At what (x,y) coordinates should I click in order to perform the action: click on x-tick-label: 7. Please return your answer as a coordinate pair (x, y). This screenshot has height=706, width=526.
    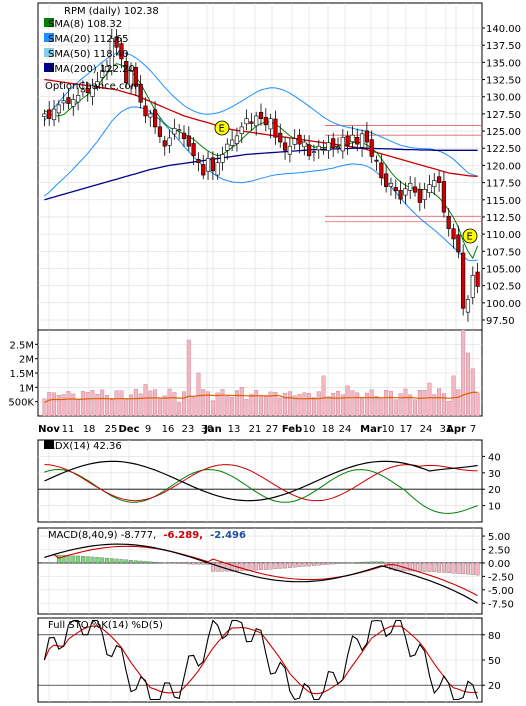
    Looking at the image, I should click on (473, 429).